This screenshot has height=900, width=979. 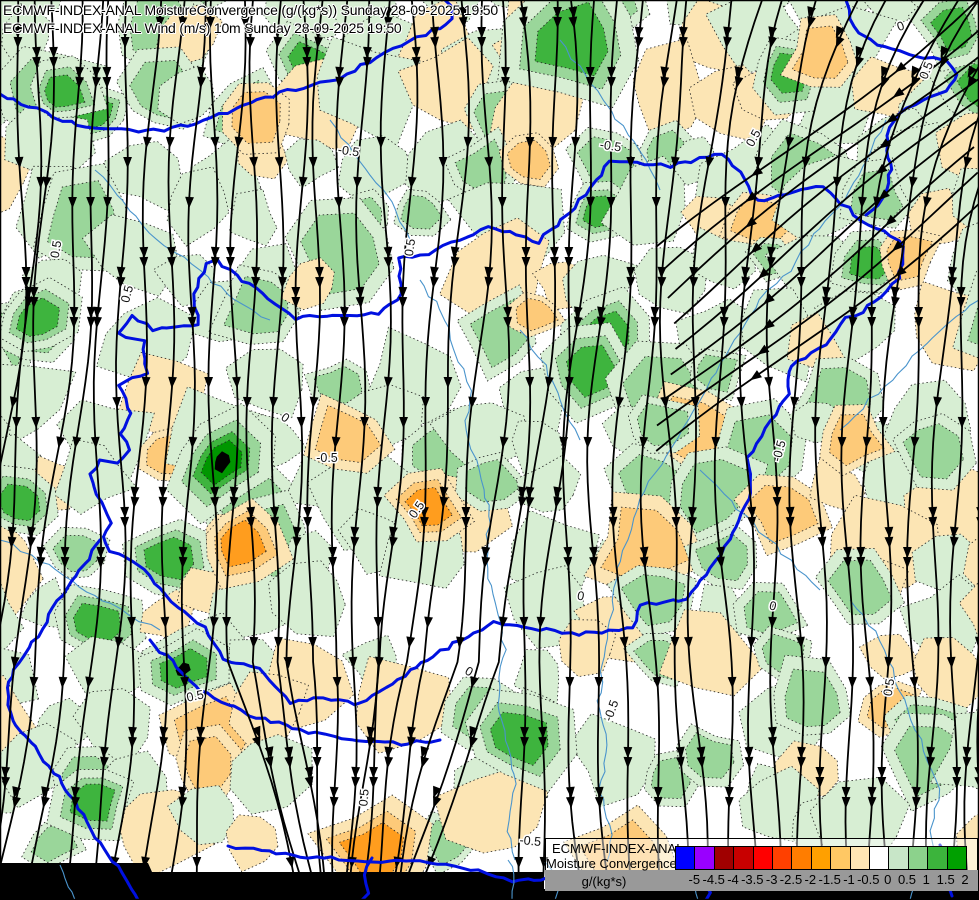 What do you see at coordinates (771, 879) in the screenshot?
I see `colorbar-tick: -3` at bounding box center [771, 879].